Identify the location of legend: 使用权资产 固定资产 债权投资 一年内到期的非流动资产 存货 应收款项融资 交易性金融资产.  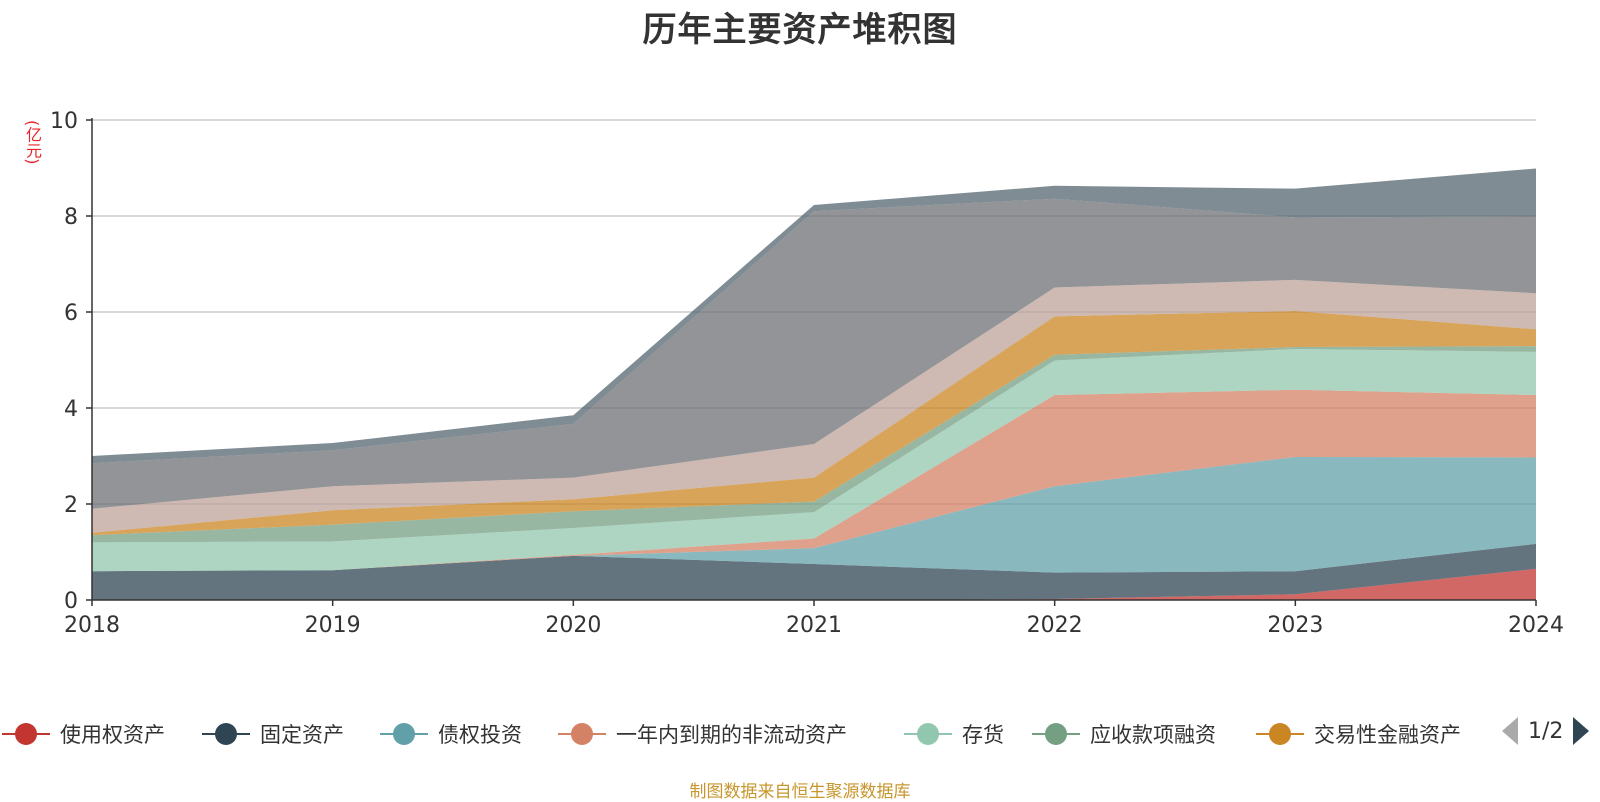
(800, 734).